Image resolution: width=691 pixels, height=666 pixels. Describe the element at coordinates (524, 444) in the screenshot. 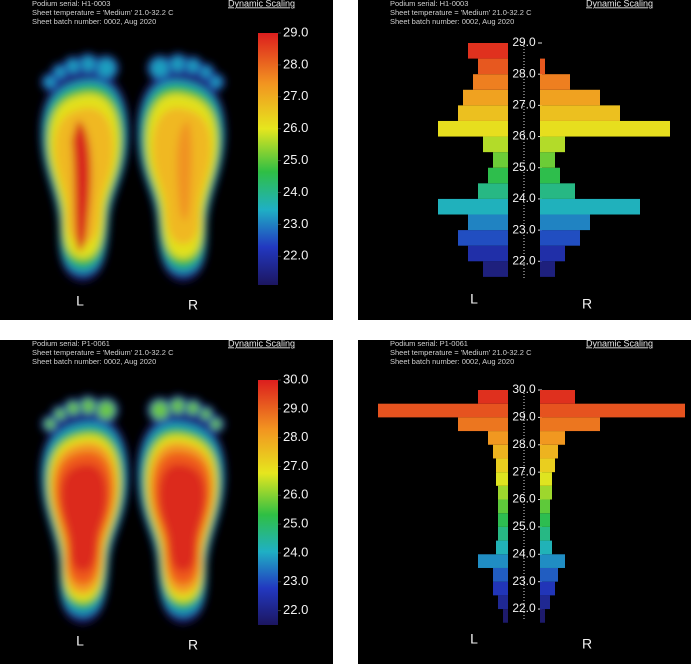

I see `y-tick-label: 28.0` at that location.